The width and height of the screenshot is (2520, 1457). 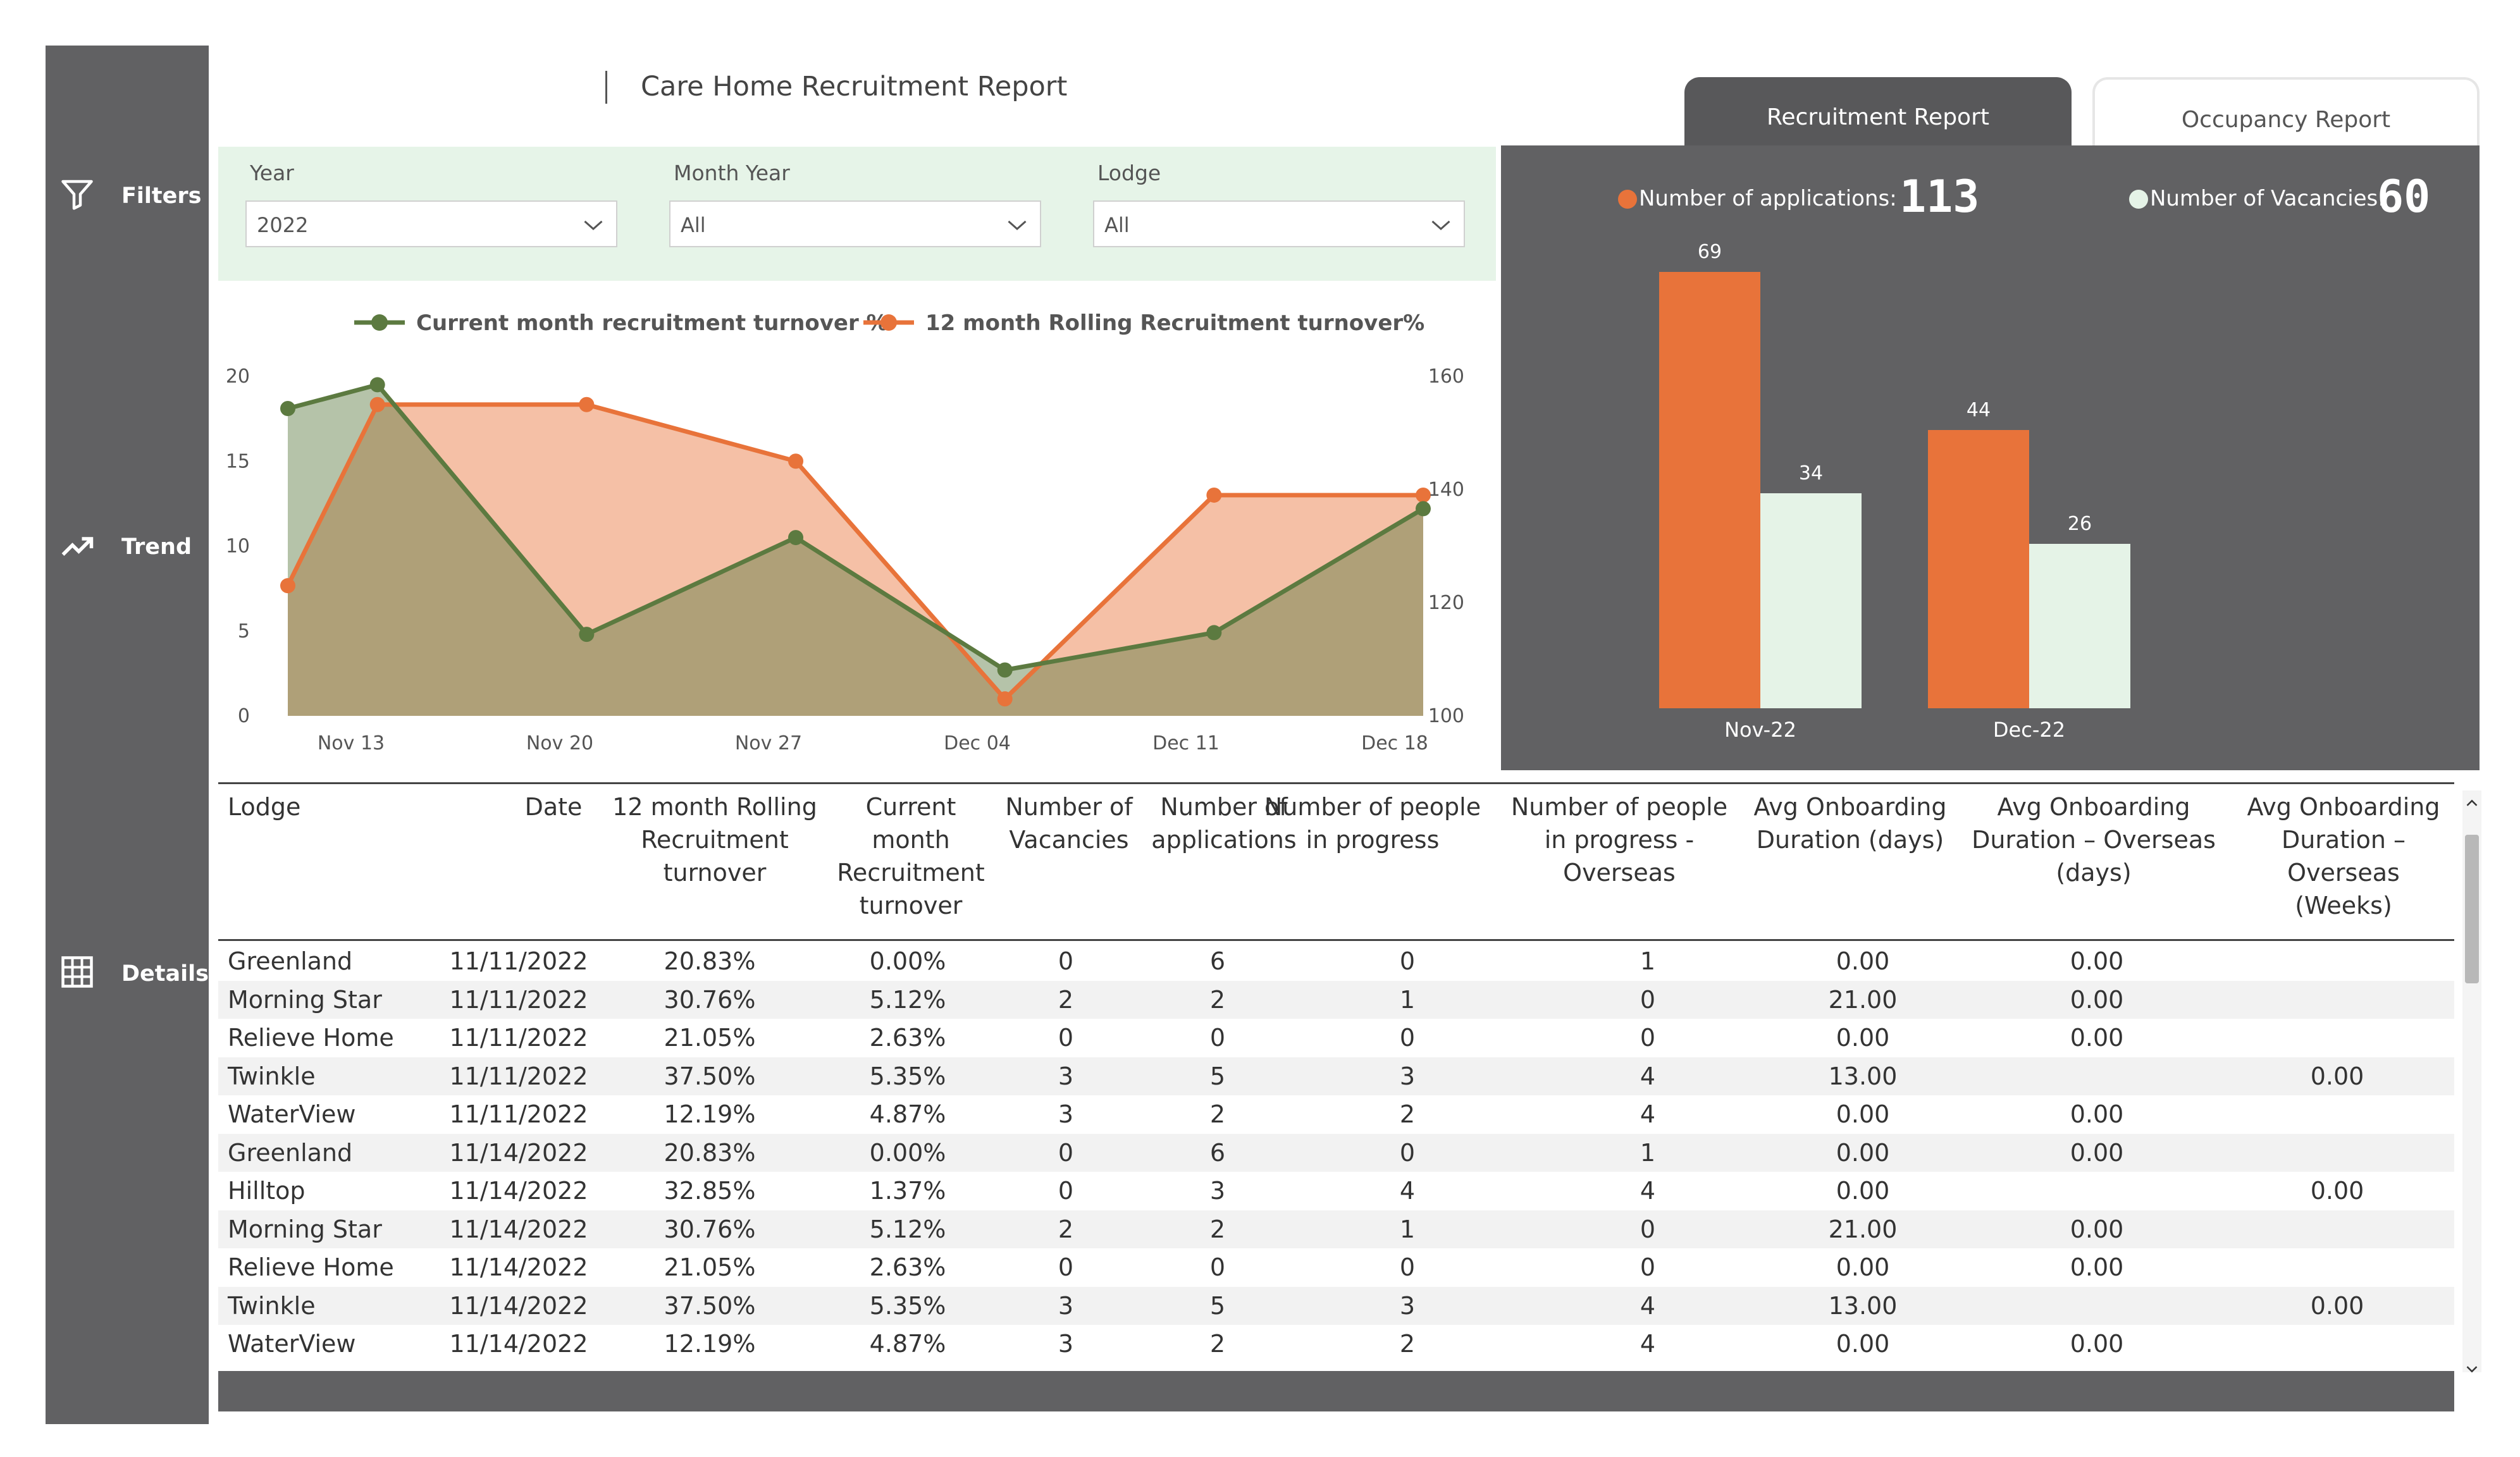 What do you see at coordinates (1760, 730) in the screenshot?
I see `bar-category-label: Nov-22` at bounding box center [1760, 730].